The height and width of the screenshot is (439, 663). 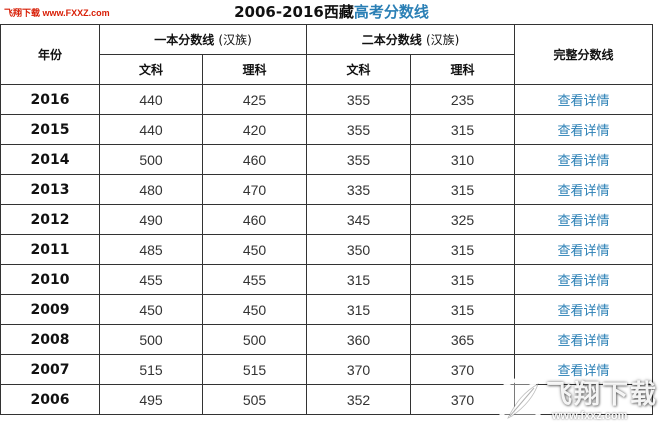 I want to click on first-arts-cell: 490, so click(x=151, y=219).